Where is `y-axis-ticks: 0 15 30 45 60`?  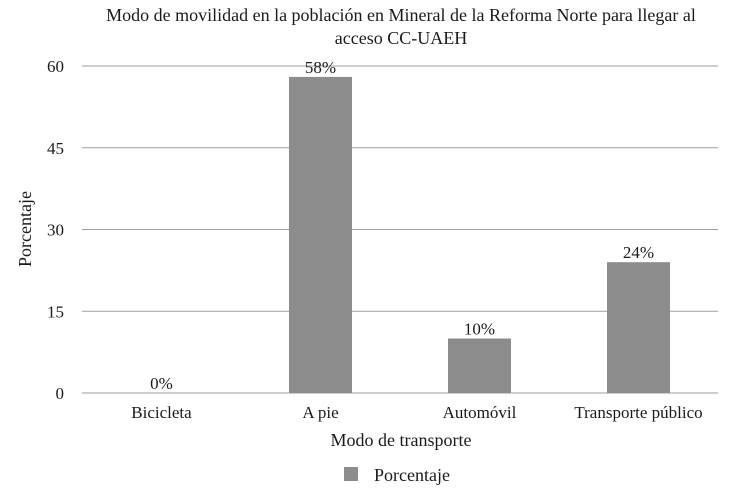
y-axis-ticks: 0 15 30 45 60 is located at coordinates (55, 230).